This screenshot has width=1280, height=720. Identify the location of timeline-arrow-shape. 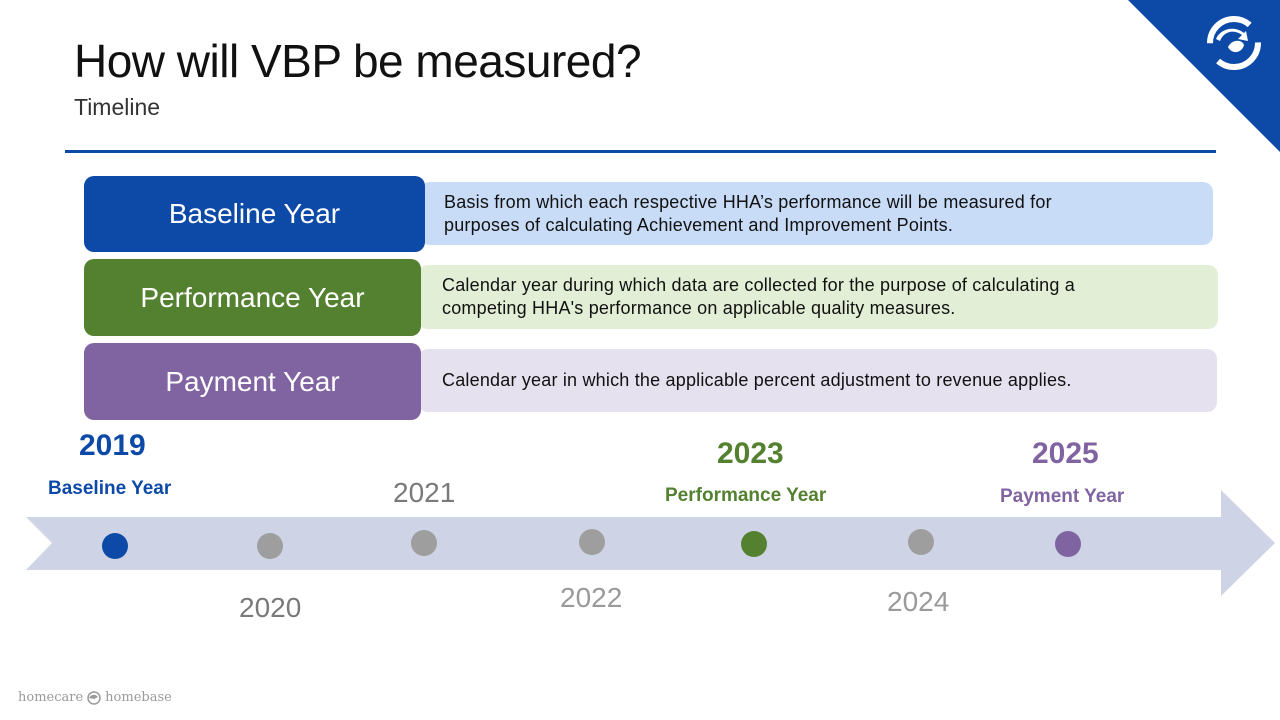
(650, 543).